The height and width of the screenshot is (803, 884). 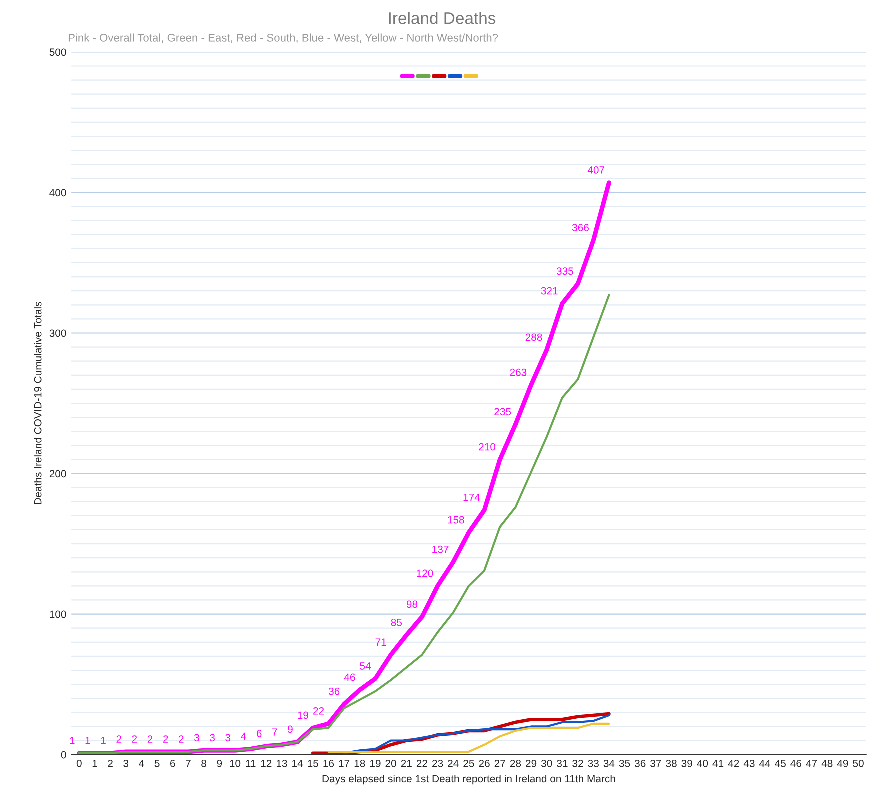 I want to click on x-tick-label: 31, so click(x=562, y=764).